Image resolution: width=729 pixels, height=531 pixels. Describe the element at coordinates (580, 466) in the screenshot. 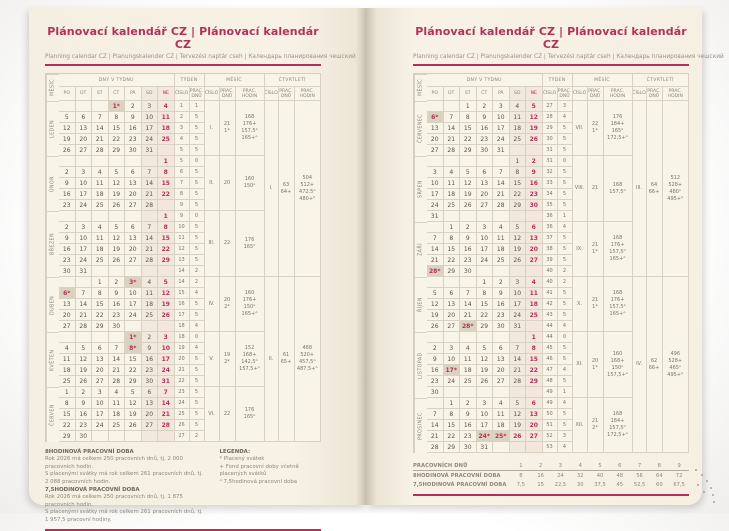

I see `workdays-table-value: 4` at that location.